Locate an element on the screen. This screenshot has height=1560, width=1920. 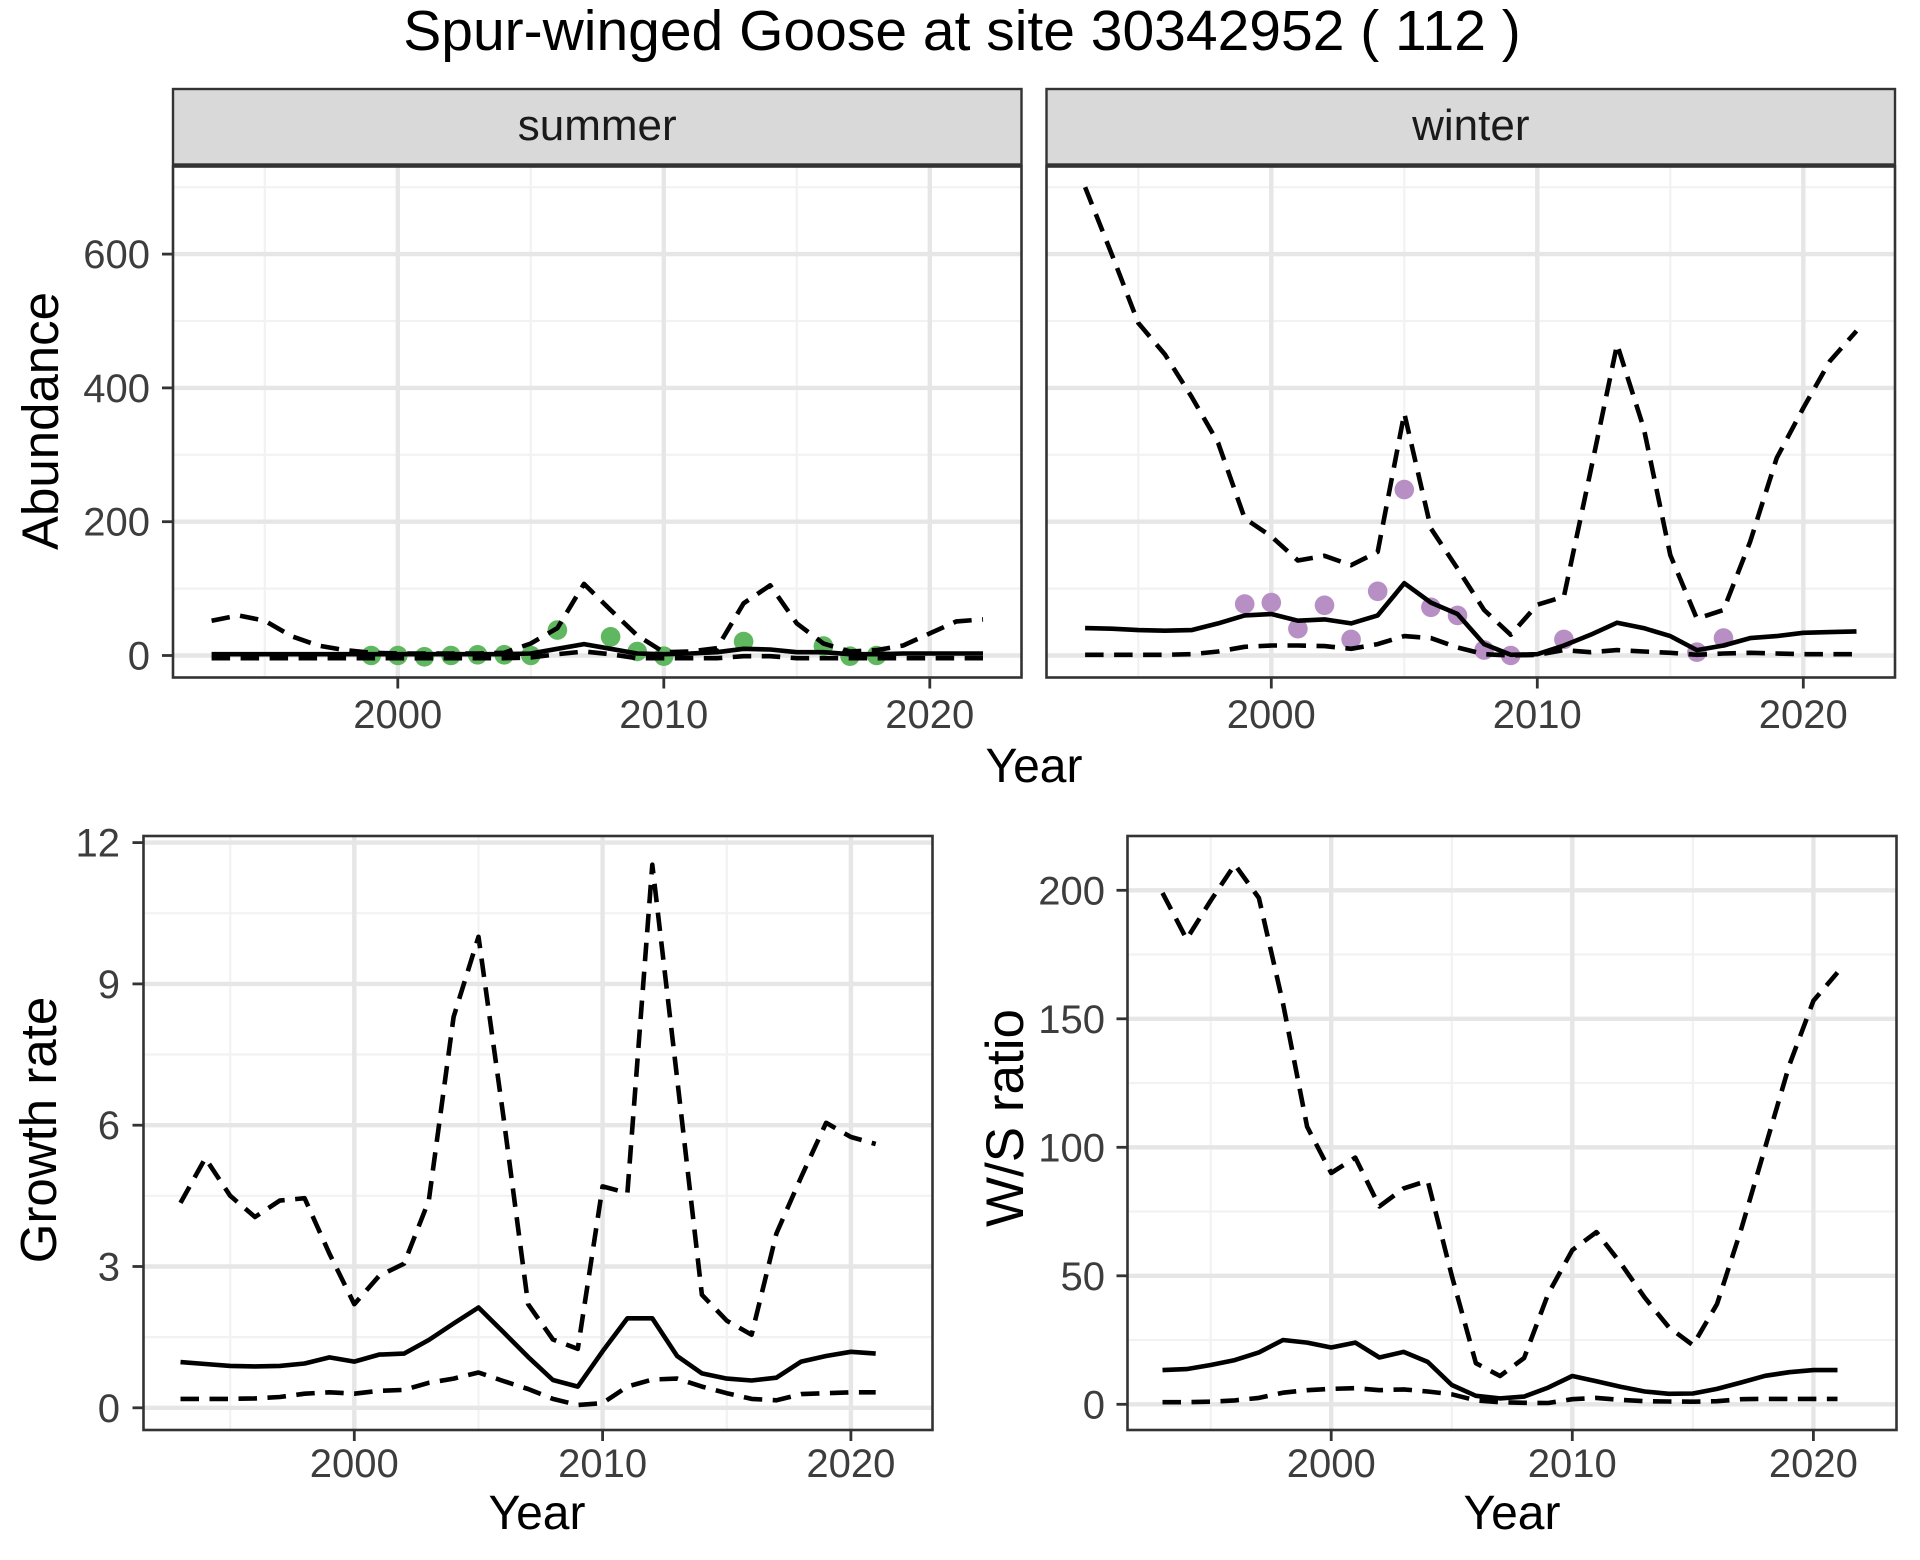
svg-text: 150 is located at coordinates (1071, 1020).